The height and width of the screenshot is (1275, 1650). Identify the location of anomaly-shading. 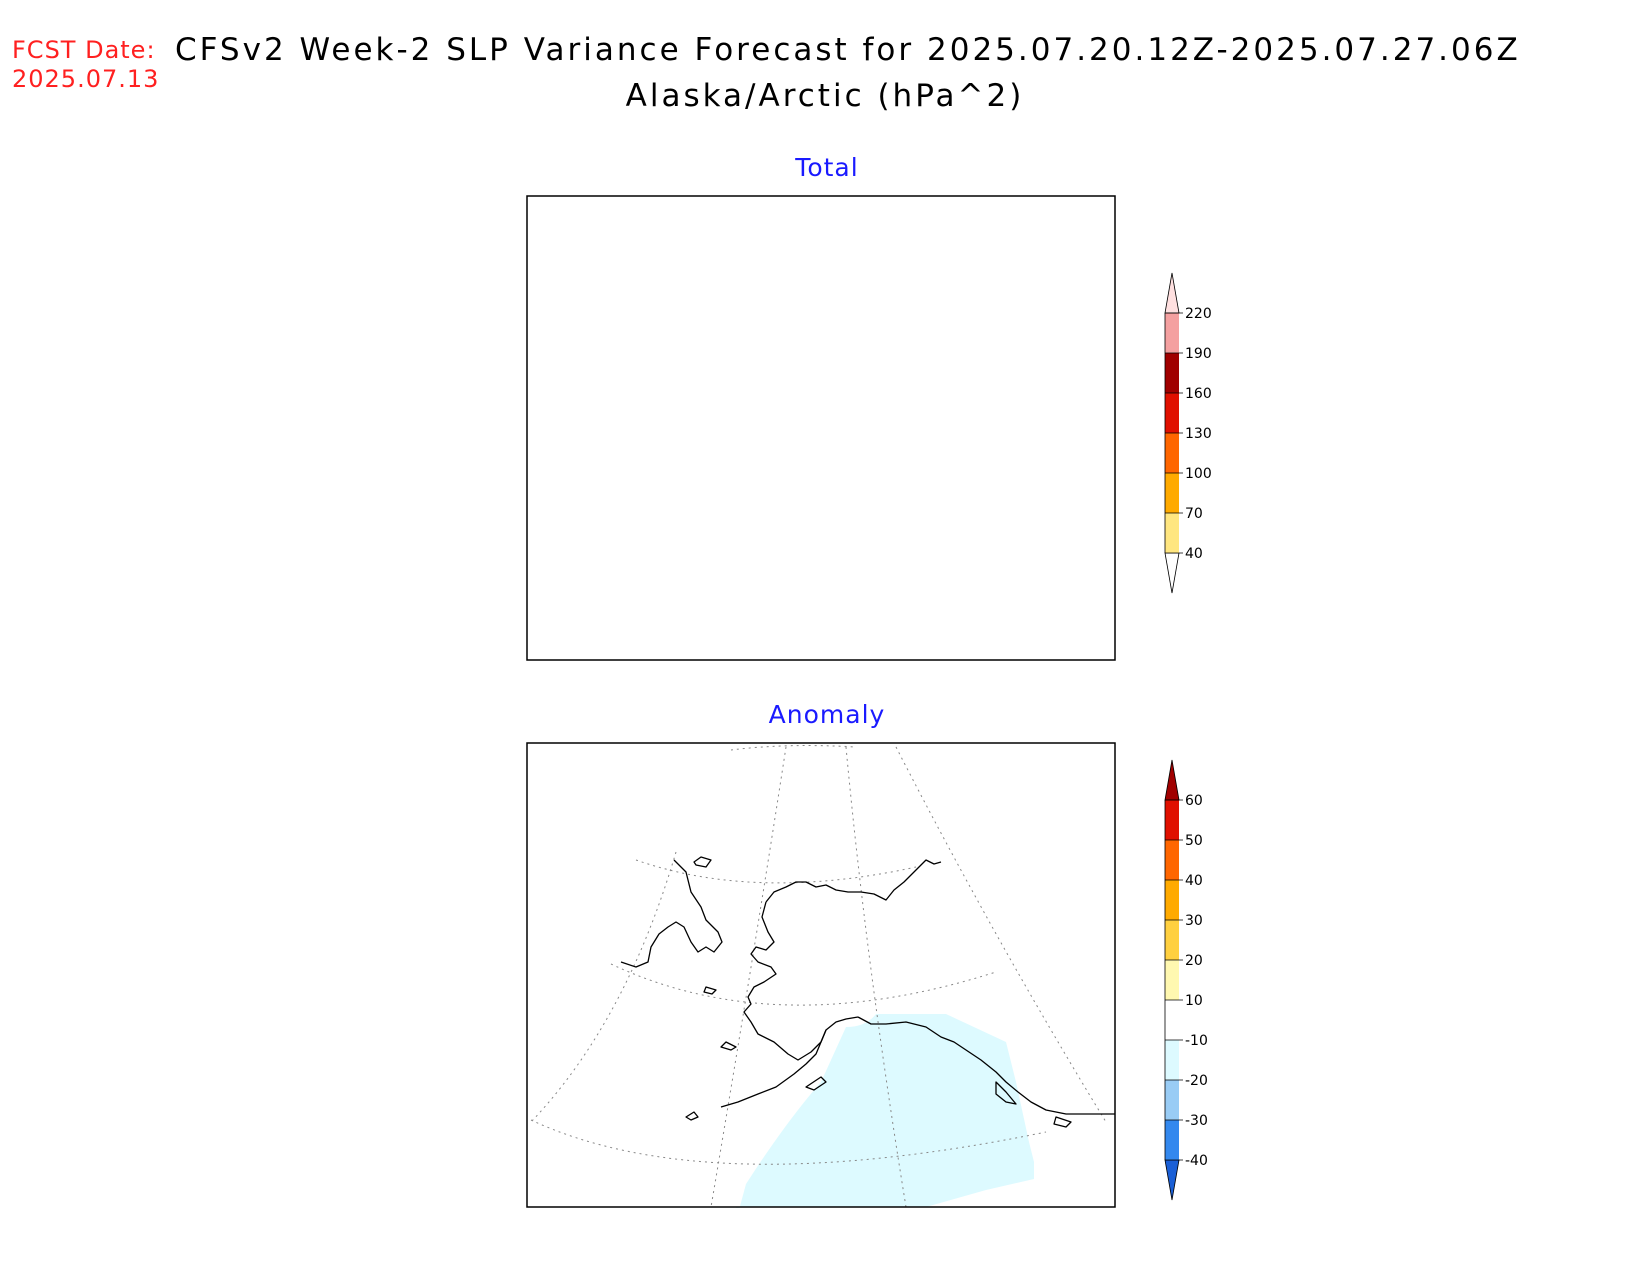
(885, 1111).